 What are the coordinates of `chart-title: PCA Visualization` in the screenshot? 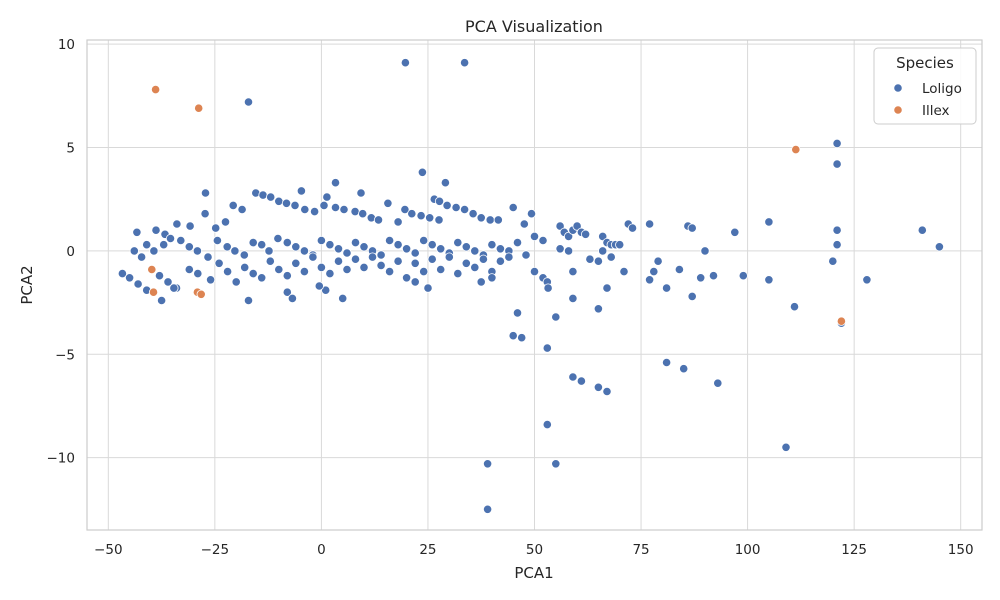 It's located at (534, 26).